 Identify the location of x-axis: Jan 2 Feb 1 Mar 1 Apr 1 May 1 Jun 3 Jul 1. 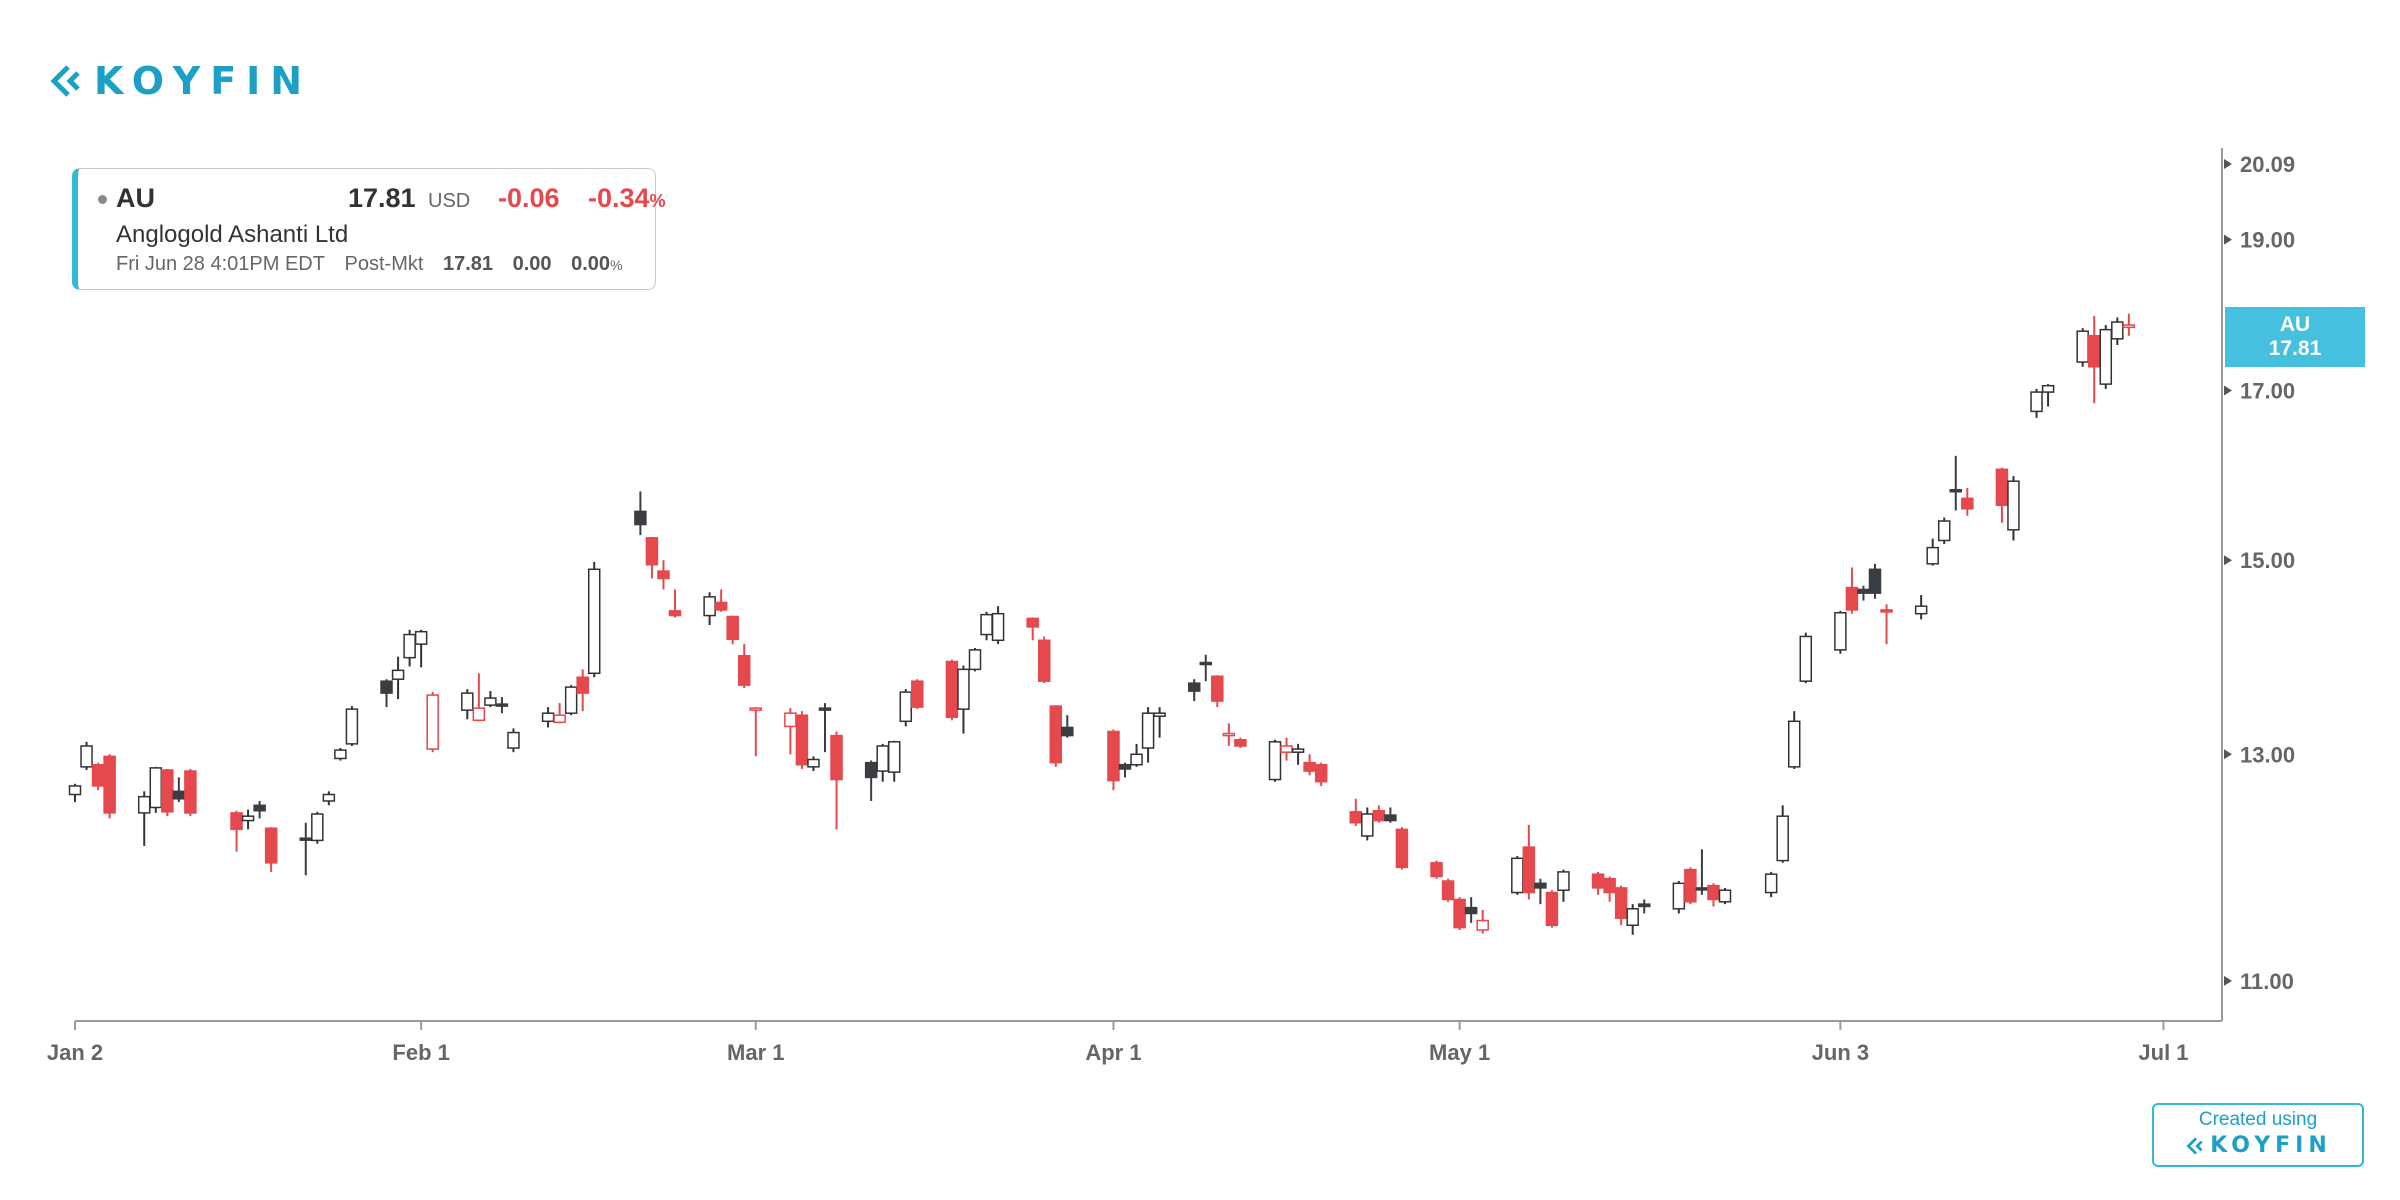
(1118, 1043).